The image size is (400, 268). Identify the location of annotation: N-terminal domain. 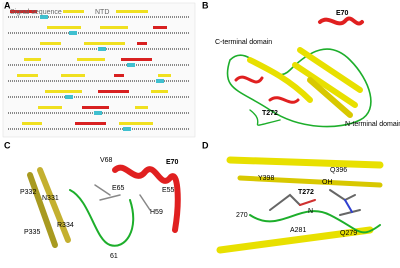
(372, 124).